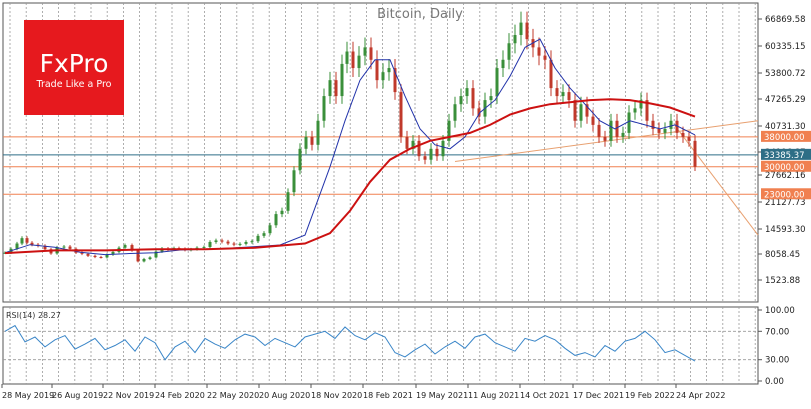 The height and width of the screenshot is (409, 811). I want to click on fxpro-logo: FxPro Trade Like a Pro, so click(74, 67).